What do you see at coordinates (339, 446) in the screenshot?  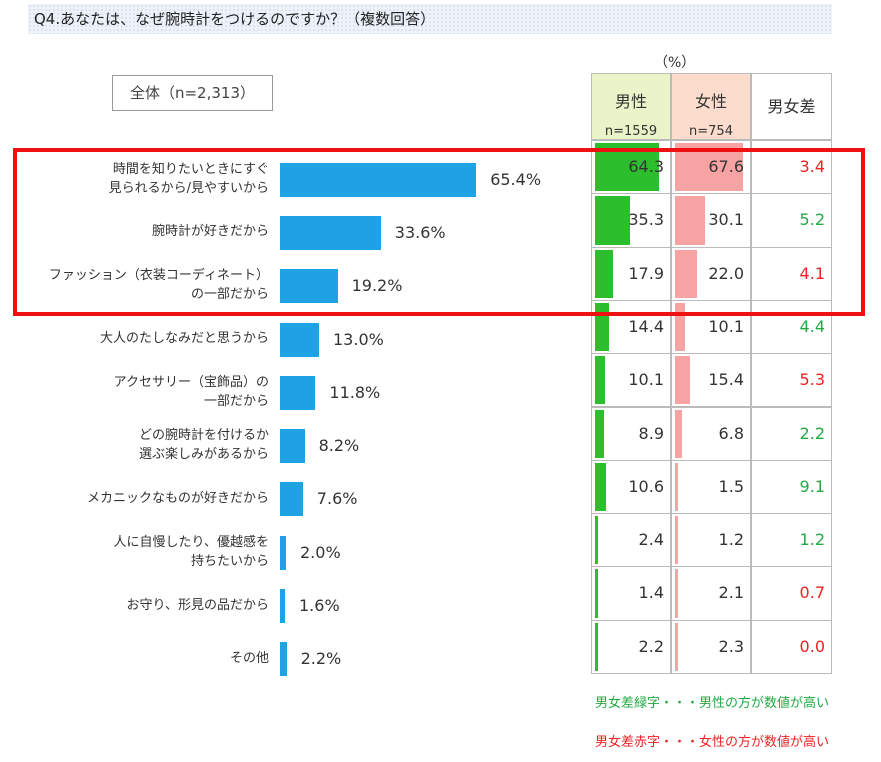 I see `total-value-label: 8.2%` at bounding box center [339, 446].